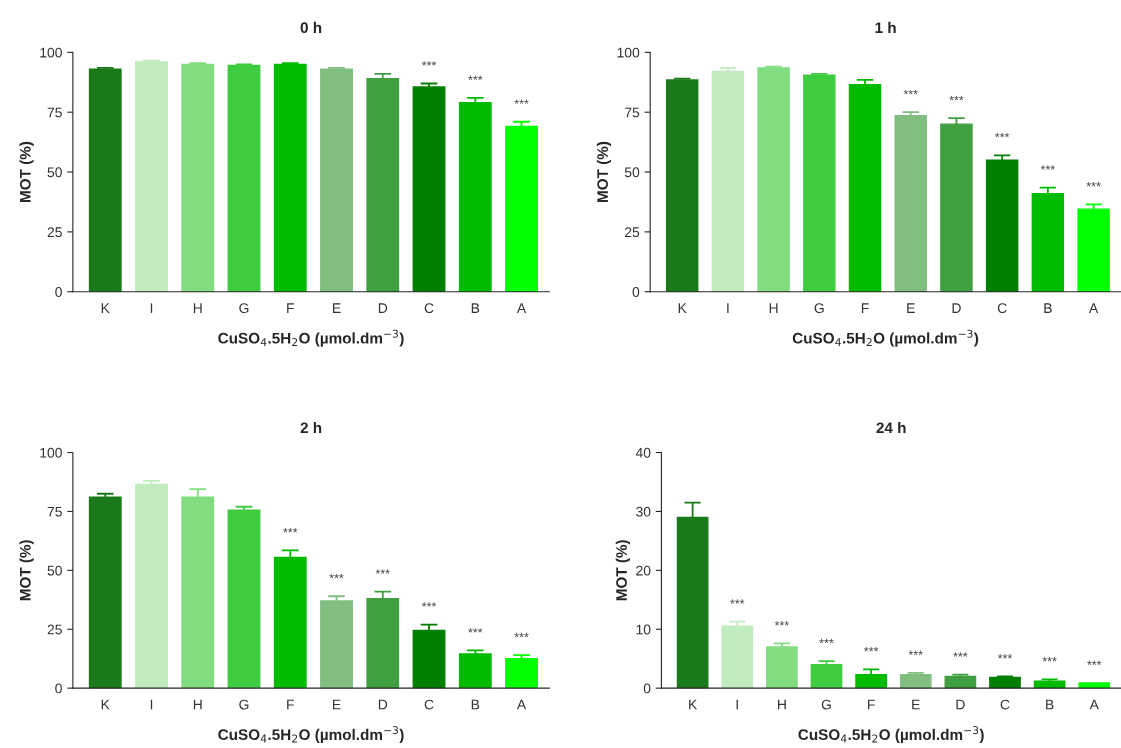  What do you see at coordinates (643, 511) in the screenshot?
I see `y-tick-label: 30` at bounding box center [643, 511].